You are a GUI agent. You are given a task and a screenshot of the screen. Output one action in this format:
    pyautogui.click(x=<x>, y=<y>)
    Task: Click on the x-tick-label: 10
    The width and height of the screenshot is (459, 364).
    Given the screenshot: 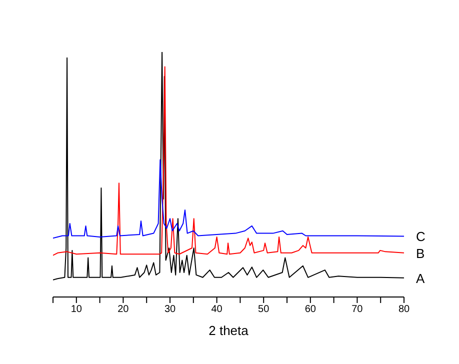 What is the action you would take?
    pyautogui.click(x=76, y=310)
    